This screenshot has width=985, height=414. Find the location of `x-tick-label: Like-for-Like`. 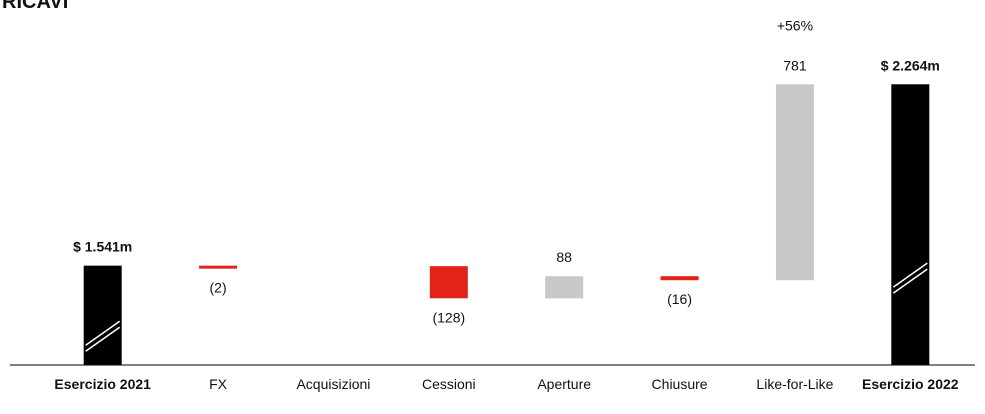

x-tick-label: Like-for-Like is located at coordinates (795, 384).